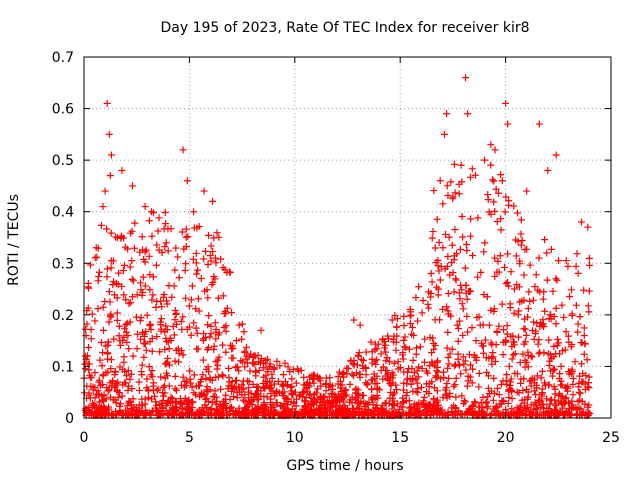 Image resolution: width=640 pixels, height=480 pixels. What do you see at coordinates (84, 438) in the screenshot?
I see `x-tick-label: 0` at bounding box center [84, 438].